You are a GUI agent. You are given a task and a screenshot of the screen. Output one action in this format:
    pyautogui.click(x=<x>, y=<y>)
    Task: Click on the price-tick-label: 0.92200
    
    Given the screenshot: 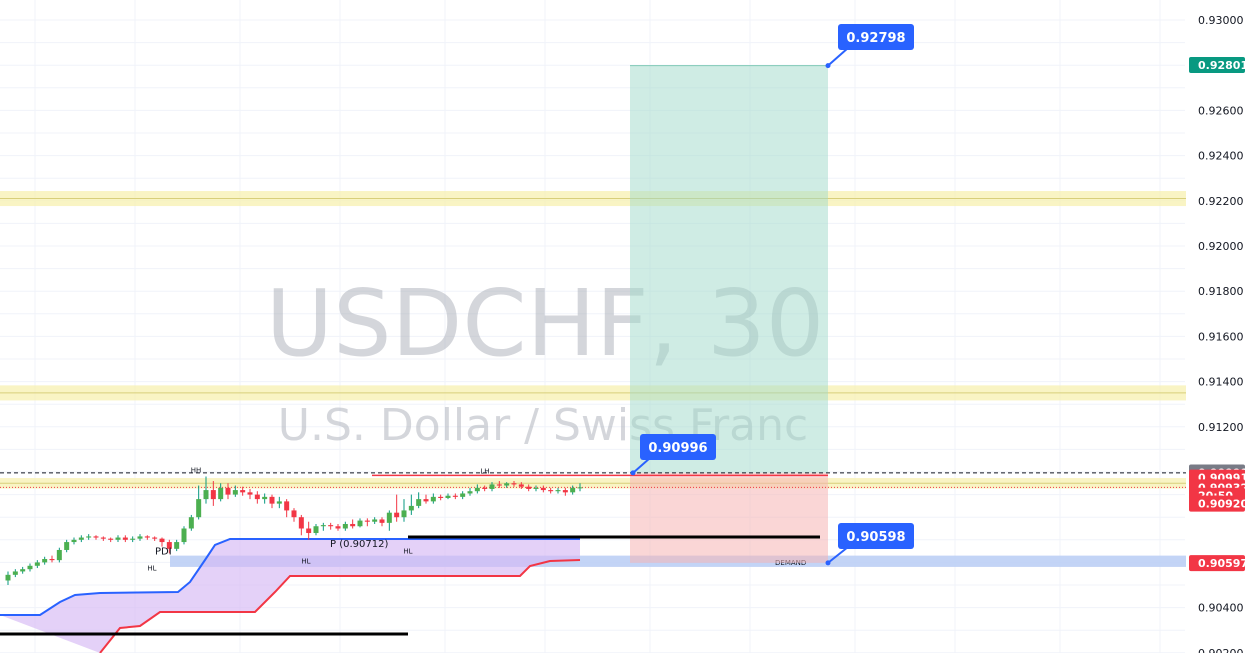 What is the action you would take?
    pyautogui.click(x=1221, y=201)
    